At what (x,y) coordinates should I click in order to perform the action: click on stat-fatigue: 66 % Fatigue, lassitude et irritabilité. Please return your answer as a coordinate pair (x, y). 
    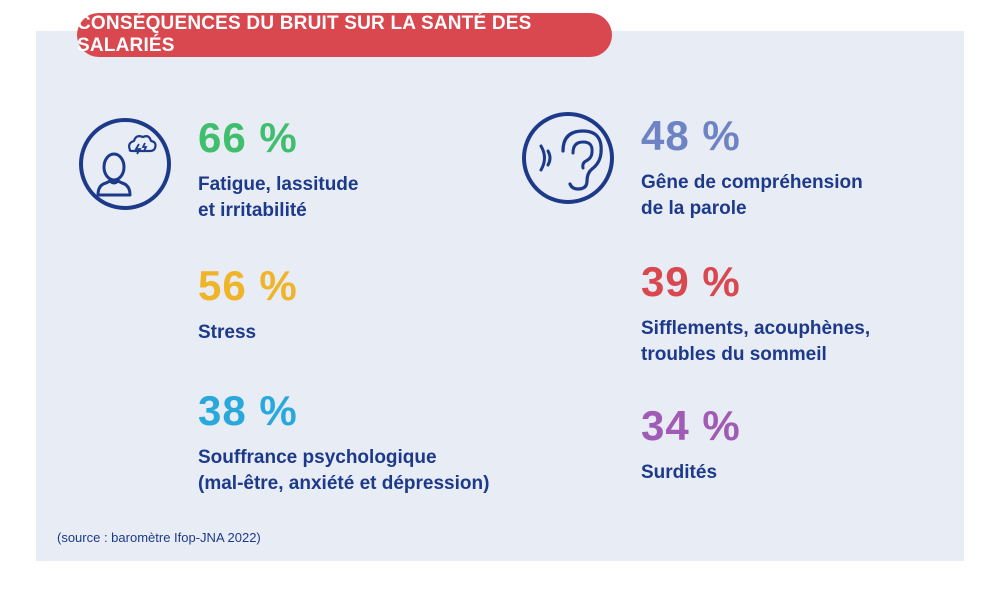
    Looking at the image, I should click on (278, 170).